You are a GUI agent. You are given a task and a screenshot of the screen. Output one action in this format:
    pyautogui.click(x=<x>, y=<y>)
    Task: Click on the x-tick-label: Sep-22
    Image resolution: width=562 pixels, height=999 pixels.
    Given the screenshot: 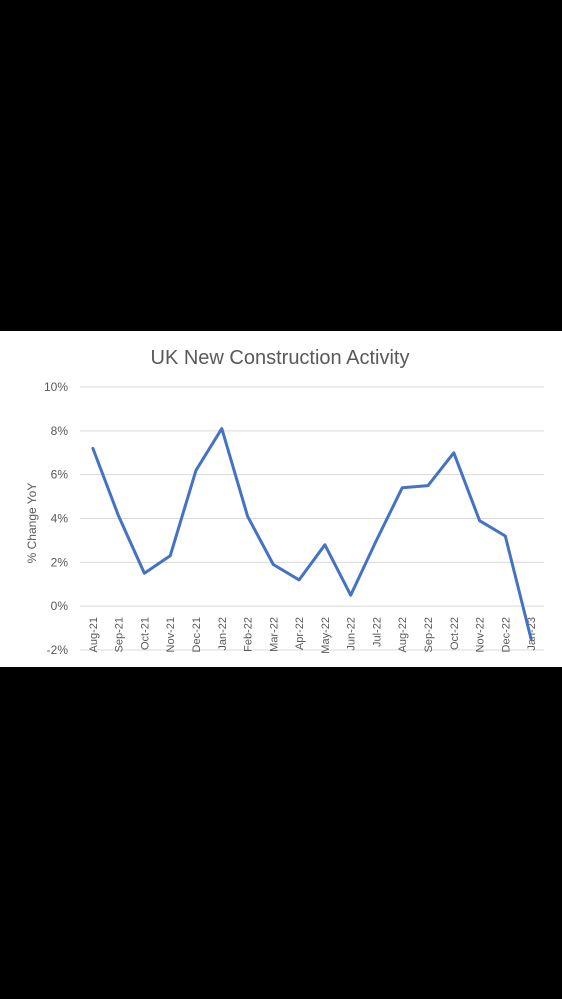 What is the action you would take?
    pyautogui.click(x=429, y=634)
    